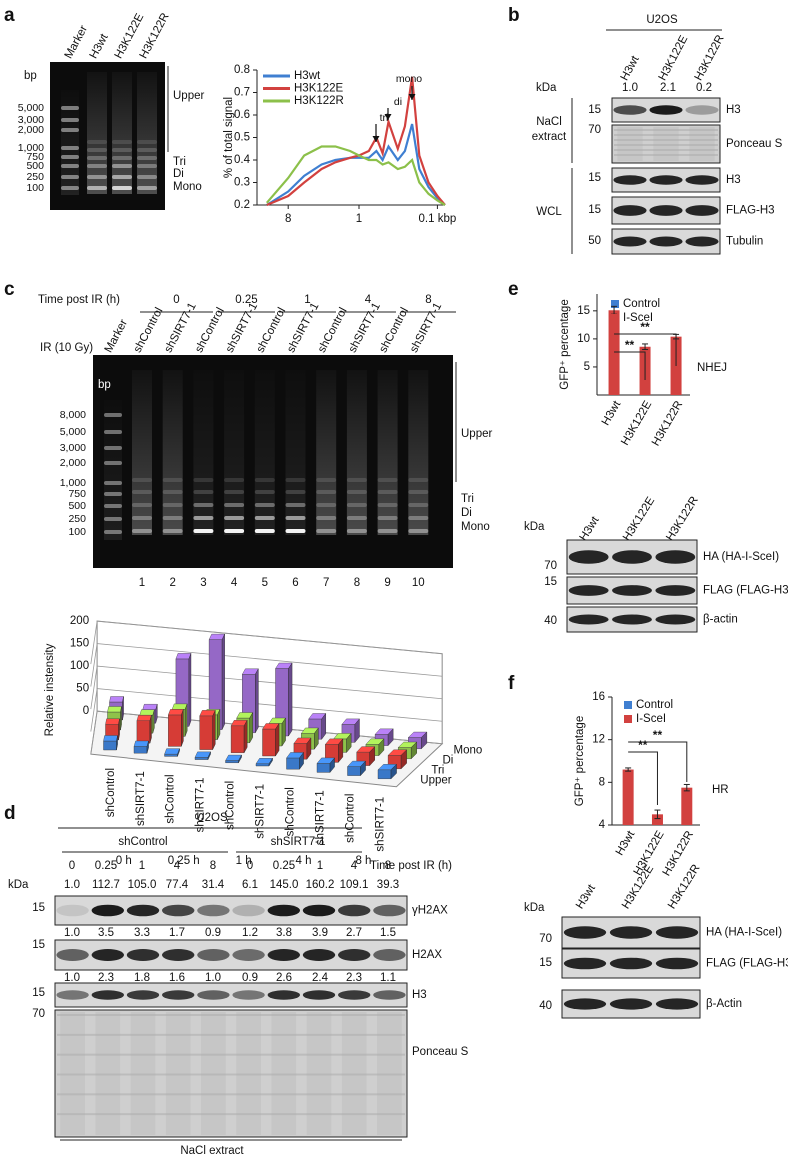 This screenshot has height=1159, width=788. I want to click on lane-label: Marker, so click(116, 335).